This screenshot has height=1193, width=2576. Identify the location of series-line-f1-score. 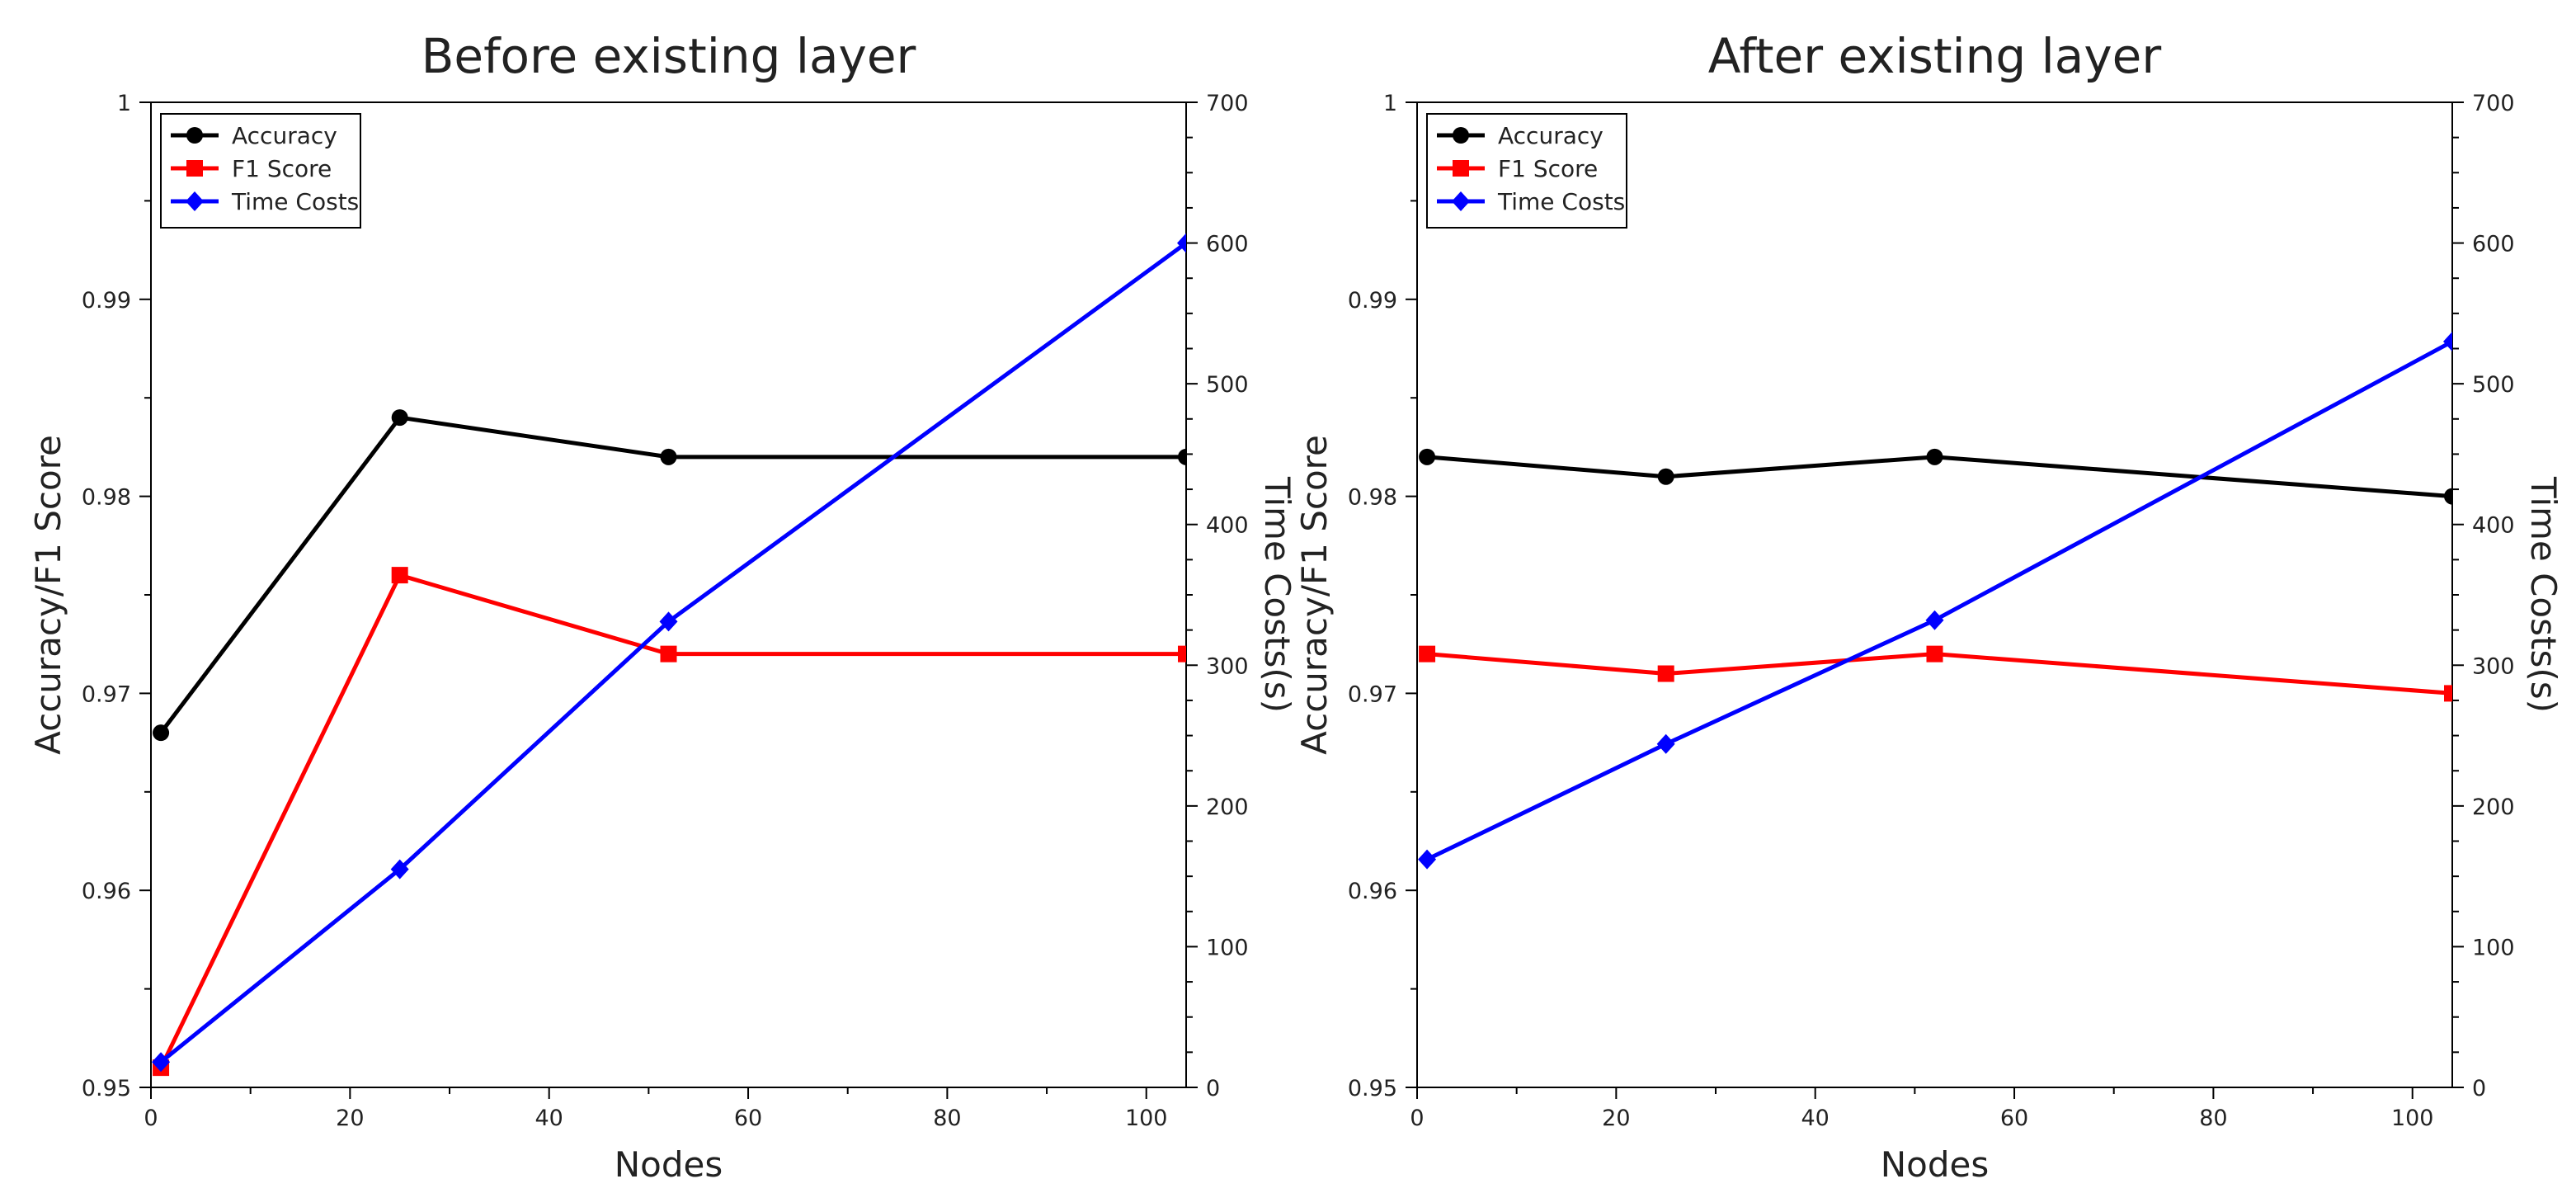
(1939, 674).